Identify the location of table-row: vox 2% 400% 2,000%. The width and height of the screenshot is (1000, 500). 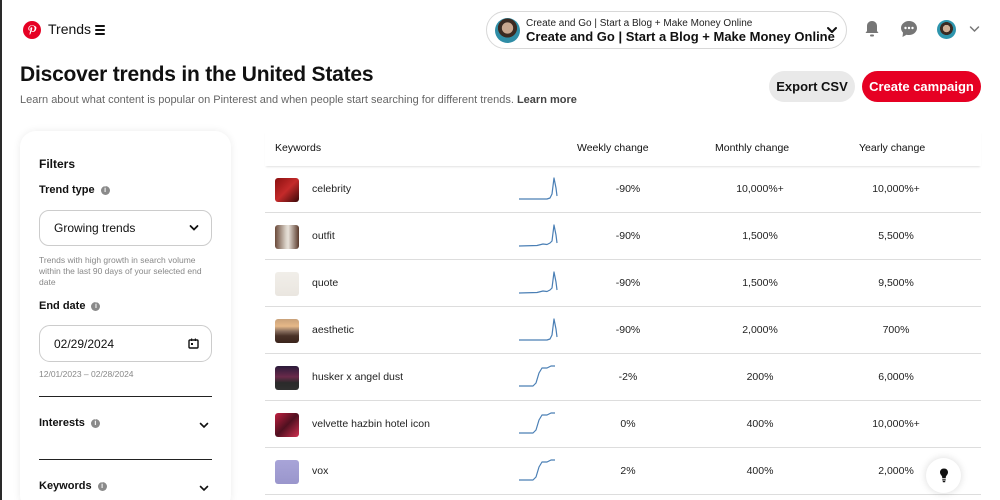
(623, 471).